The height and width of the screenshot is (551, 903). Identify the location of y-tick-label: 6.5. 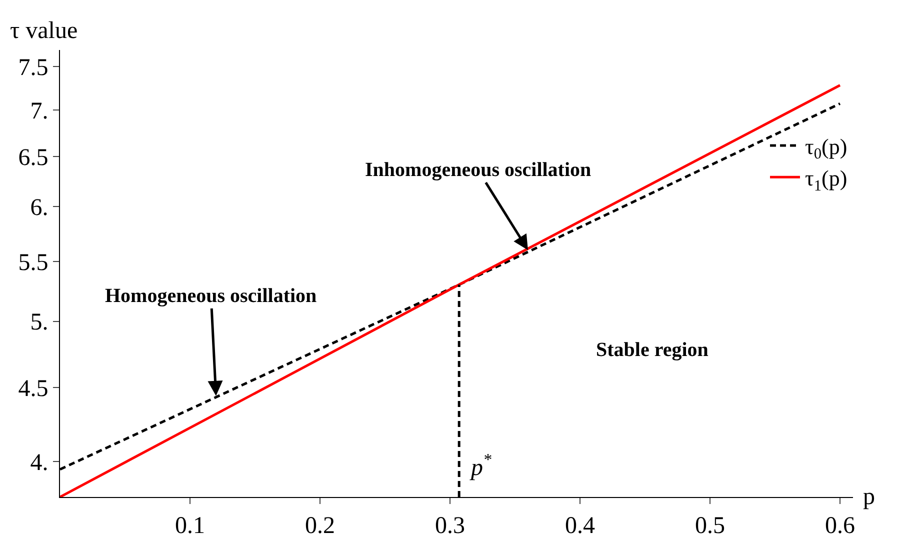
(33, 157).